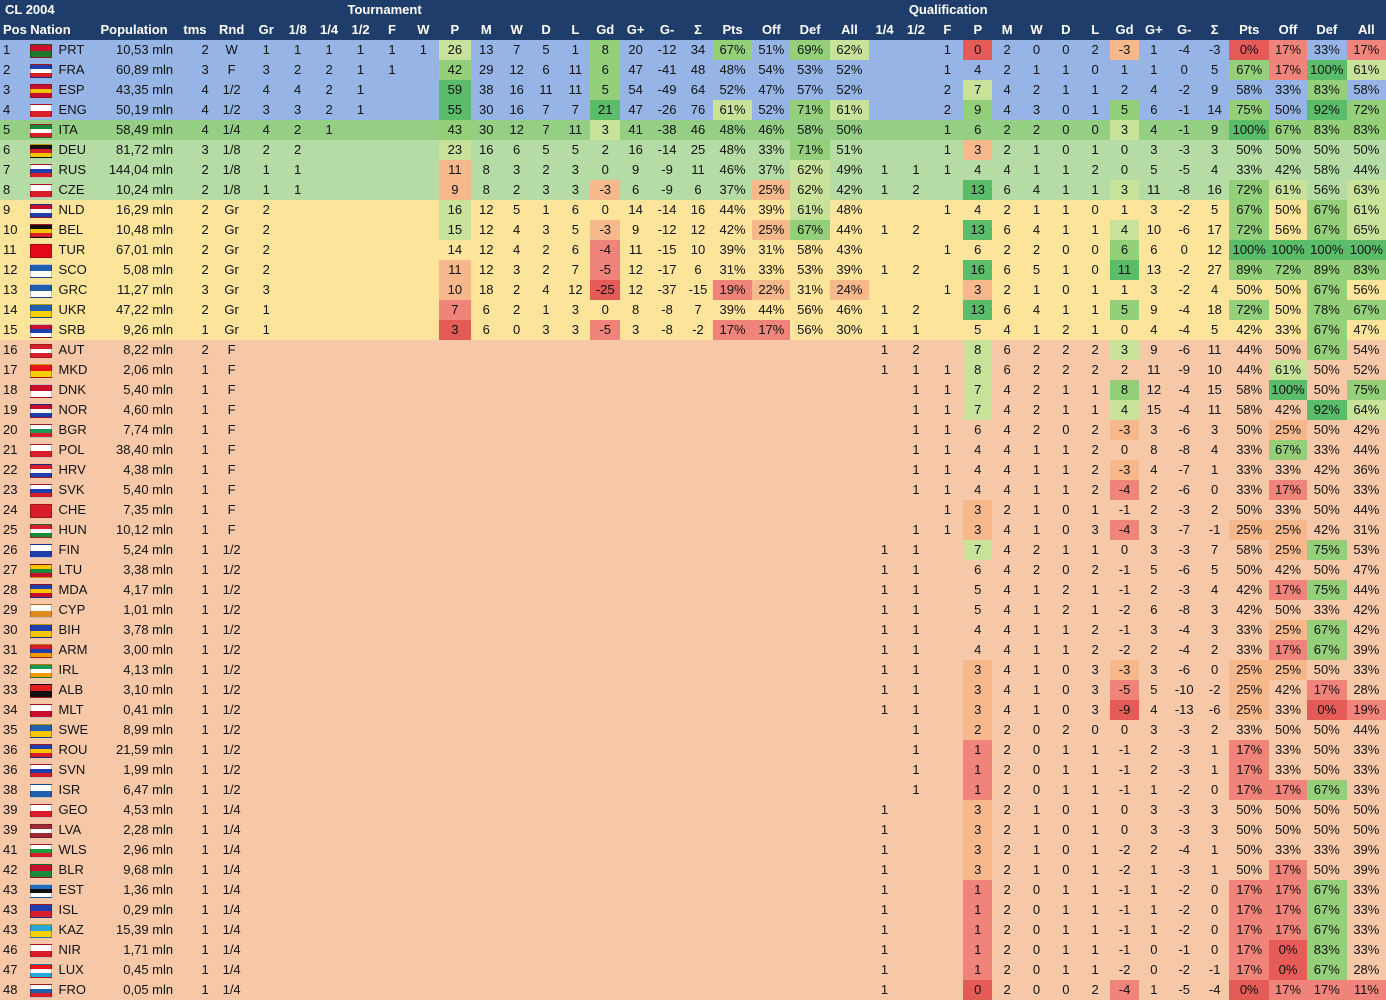  What do you see at coordinates (1184, 710) in the screenshot?
I see `qualification-cell: -13` at bounding box center [1184, 710].